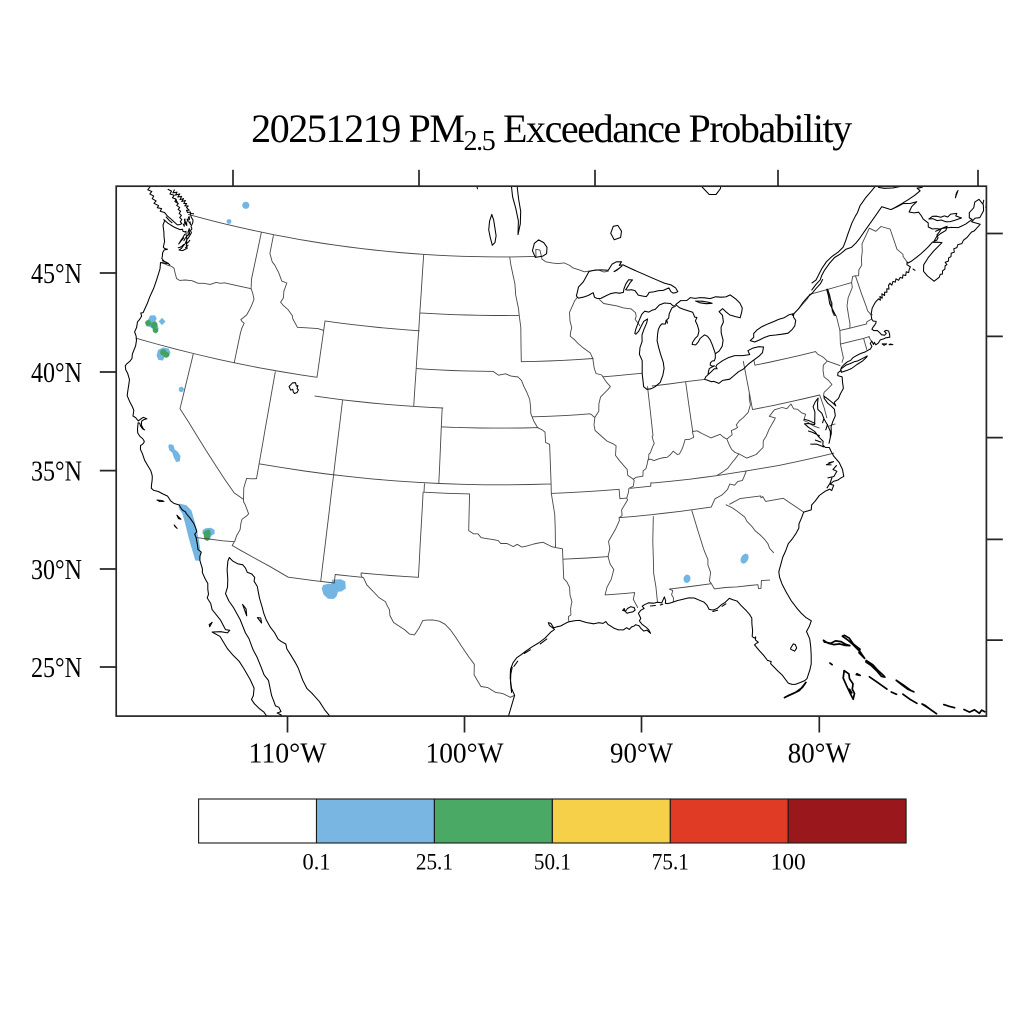 The image size is (1024, 1024). I want to click on svg-text: 80°W, so click(820, 754).